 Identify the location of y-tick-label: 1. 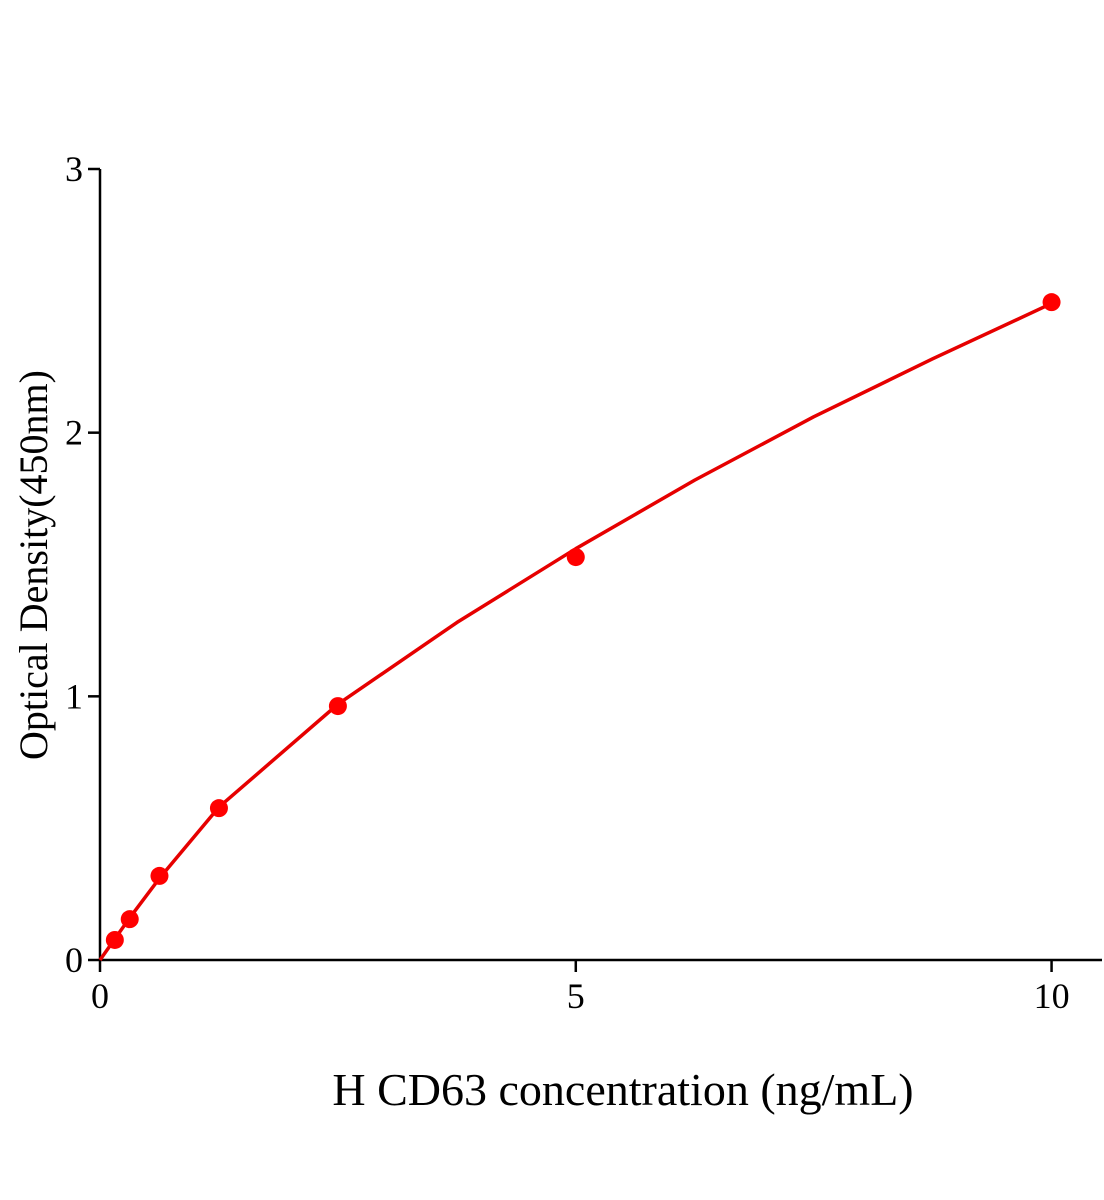
(74, 696).